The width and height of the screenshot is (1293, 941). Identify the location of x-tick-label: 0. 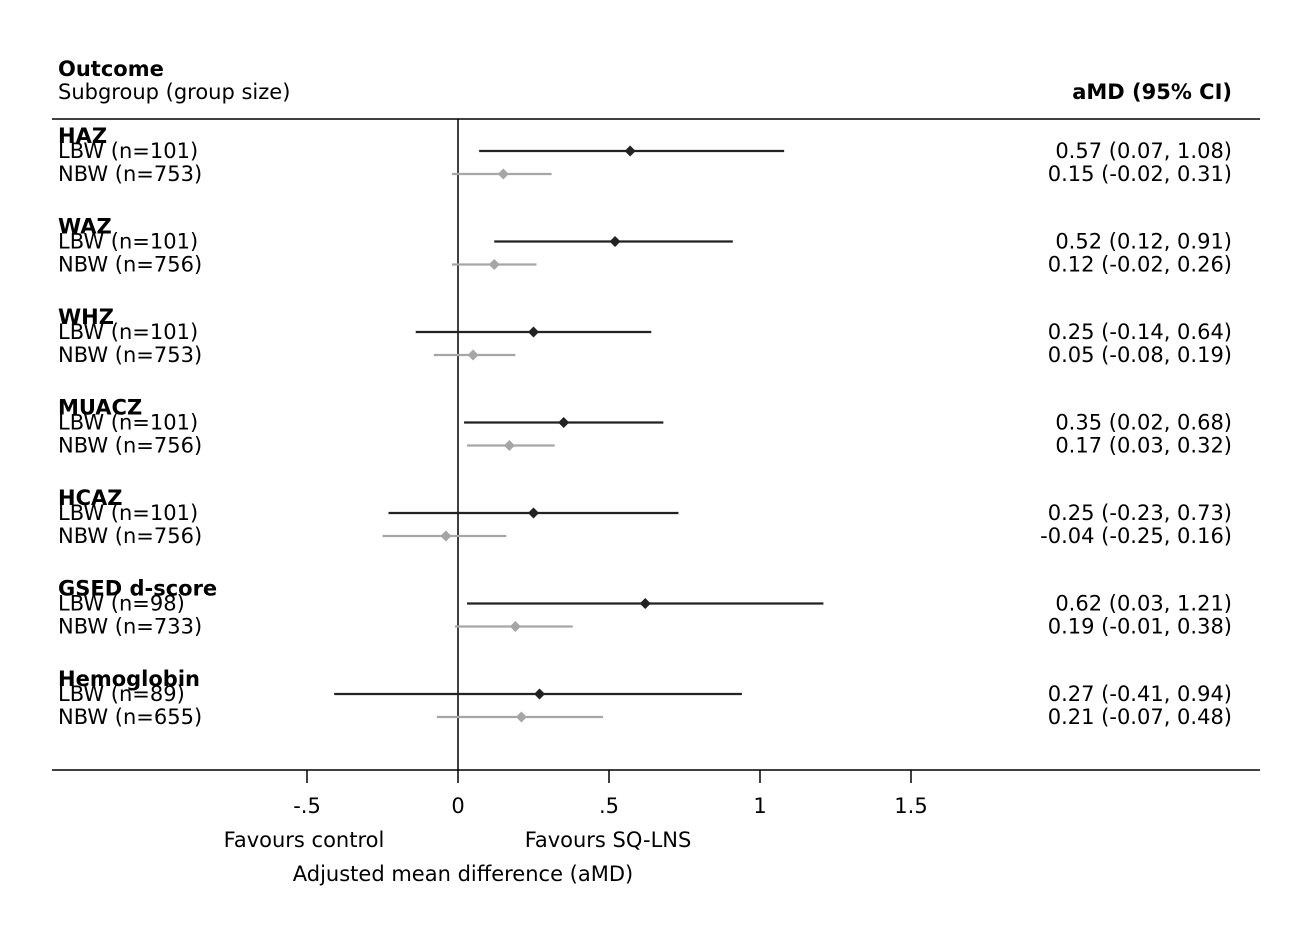
(457, 806).